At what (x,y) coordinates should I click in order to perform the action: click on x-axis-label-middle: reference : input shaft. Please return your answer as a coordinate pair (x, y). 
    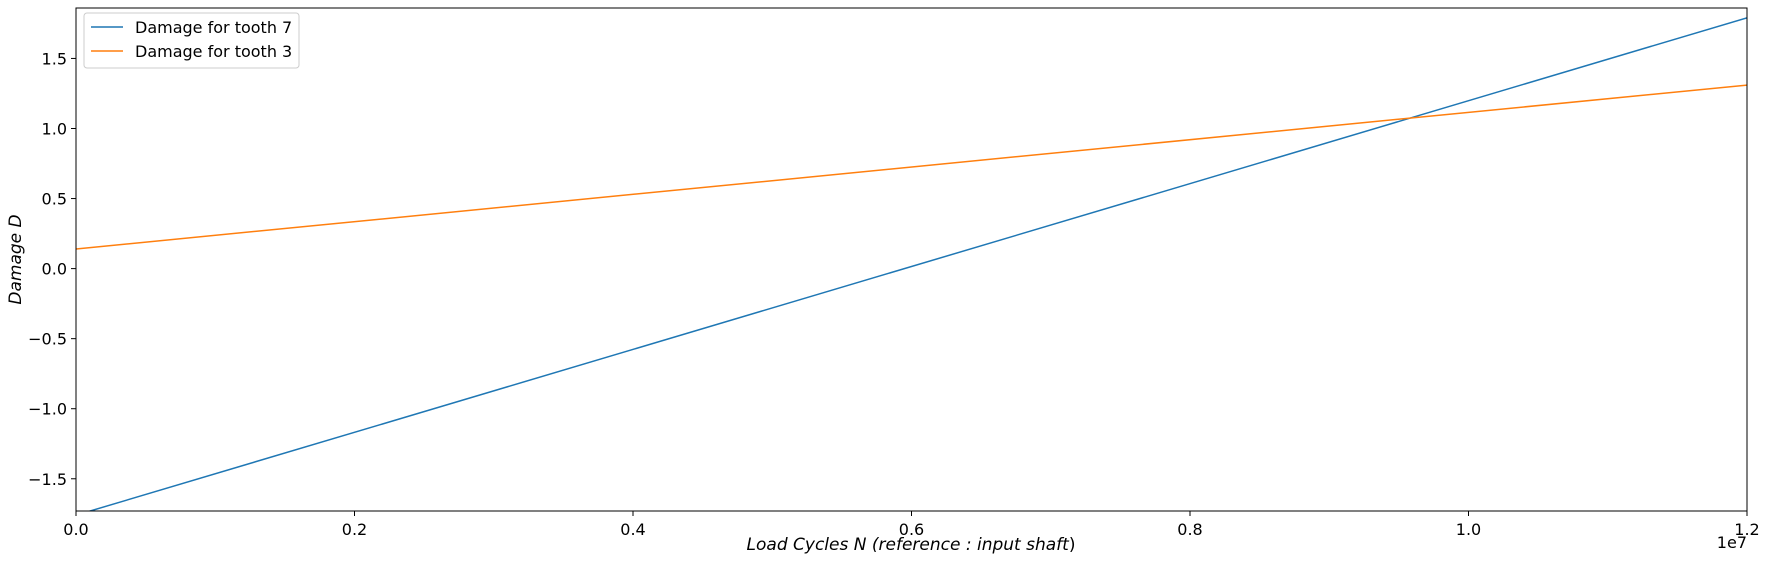
    Looking at the image, I should click on (975, 545).